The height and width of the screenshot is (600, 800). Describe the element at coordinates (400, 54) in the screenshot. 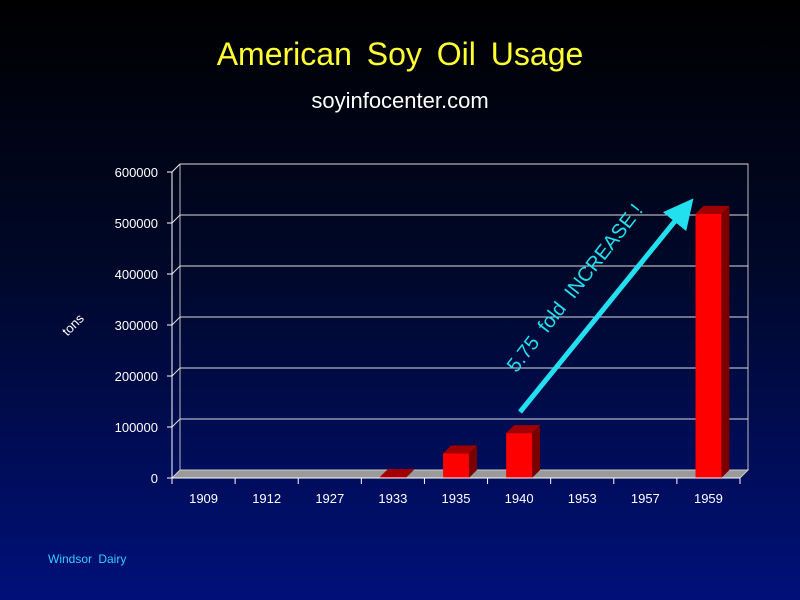

I see `chart-title: American Soy Oil Usage` at that location.